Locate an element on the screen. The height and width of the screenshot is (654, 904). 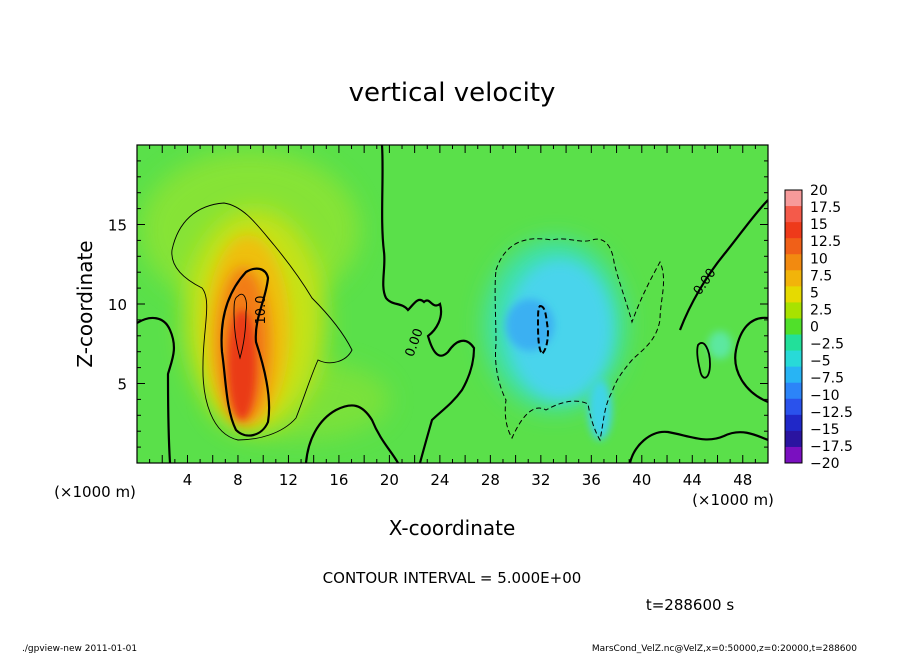
x-tick-label: 44 is located at coordinates (692, 480).